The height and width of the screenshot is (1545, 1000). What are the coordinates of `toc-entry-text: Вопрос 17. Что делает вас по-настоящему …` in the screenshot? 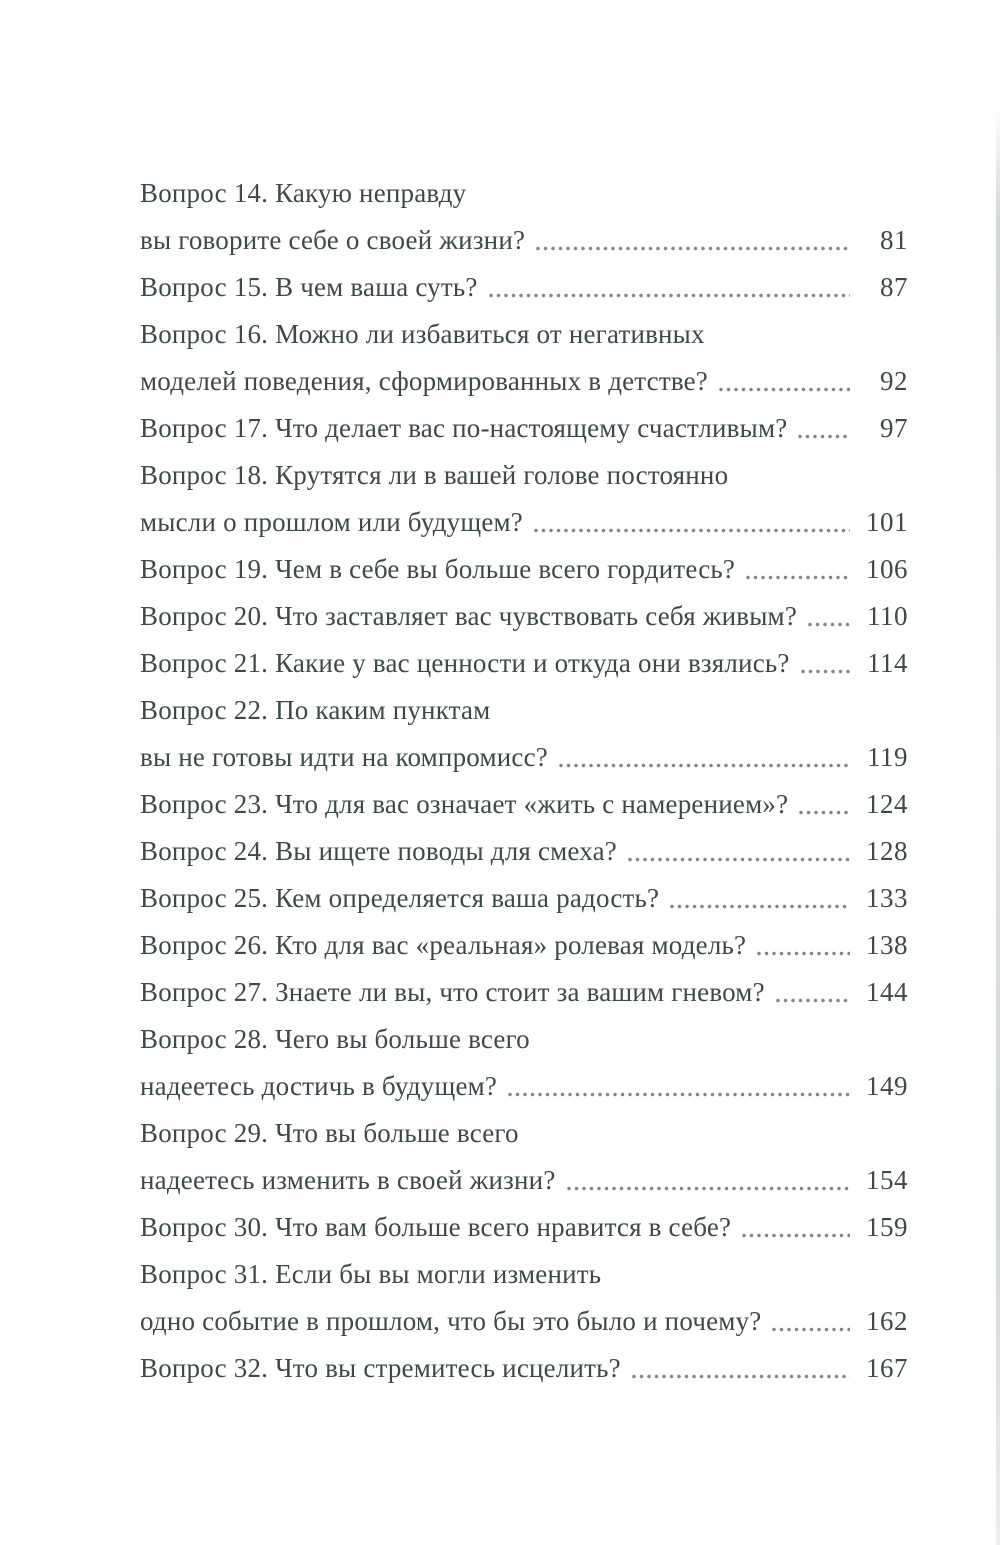 It's located at (464, 428).